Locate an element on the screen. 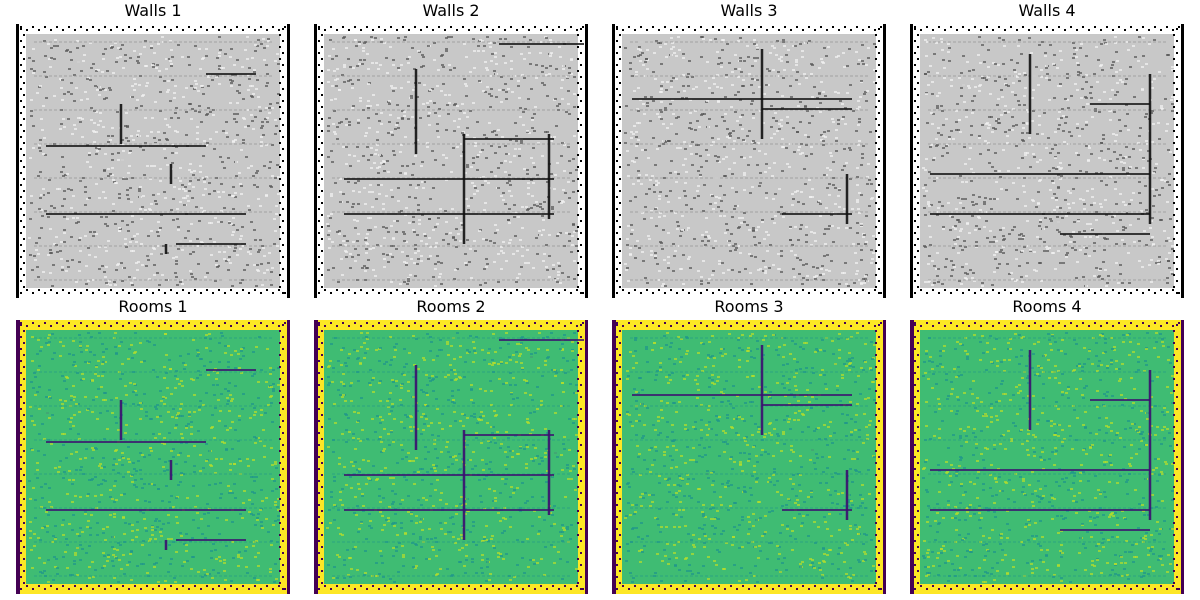  panel-title: Rooms 2 is located at coordinates (451, 306).